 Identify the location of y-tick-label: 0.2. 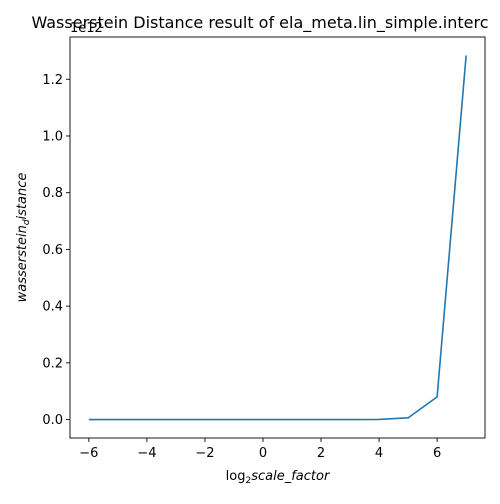
(52, 363).